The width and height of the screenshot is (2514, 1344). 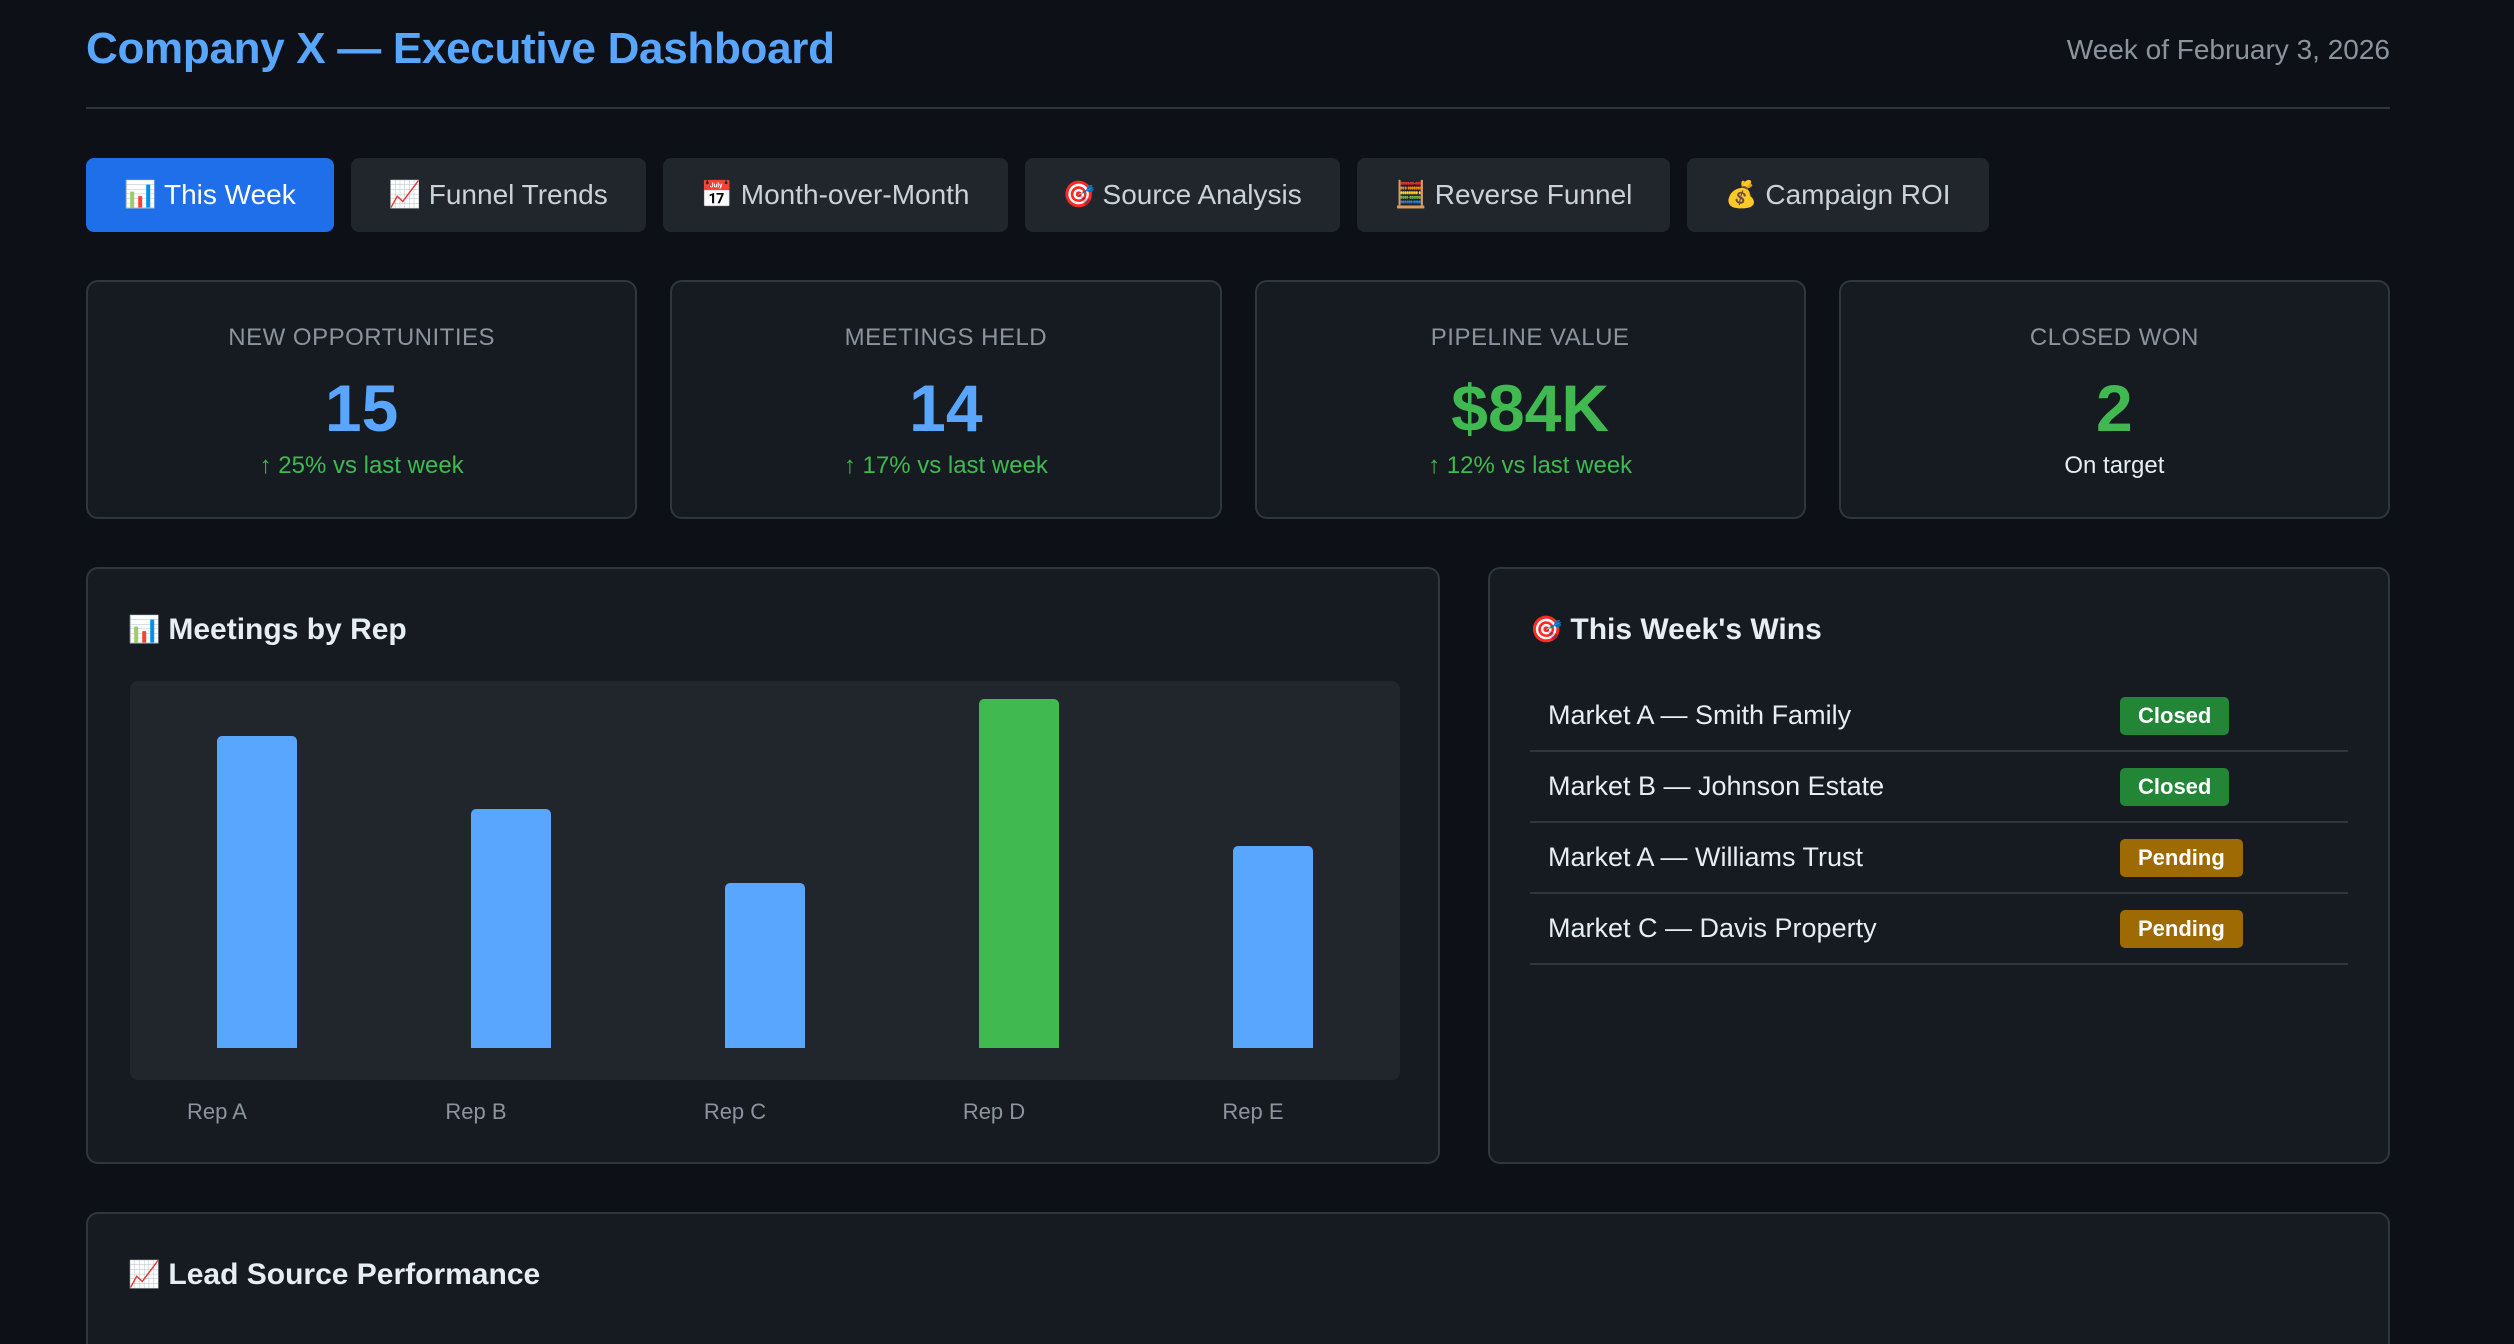 What do you see at coordinates (1712, 928) in the screenshot?
I see `win-name: Market C — Davis Property` at bounding box center [1712, 928].